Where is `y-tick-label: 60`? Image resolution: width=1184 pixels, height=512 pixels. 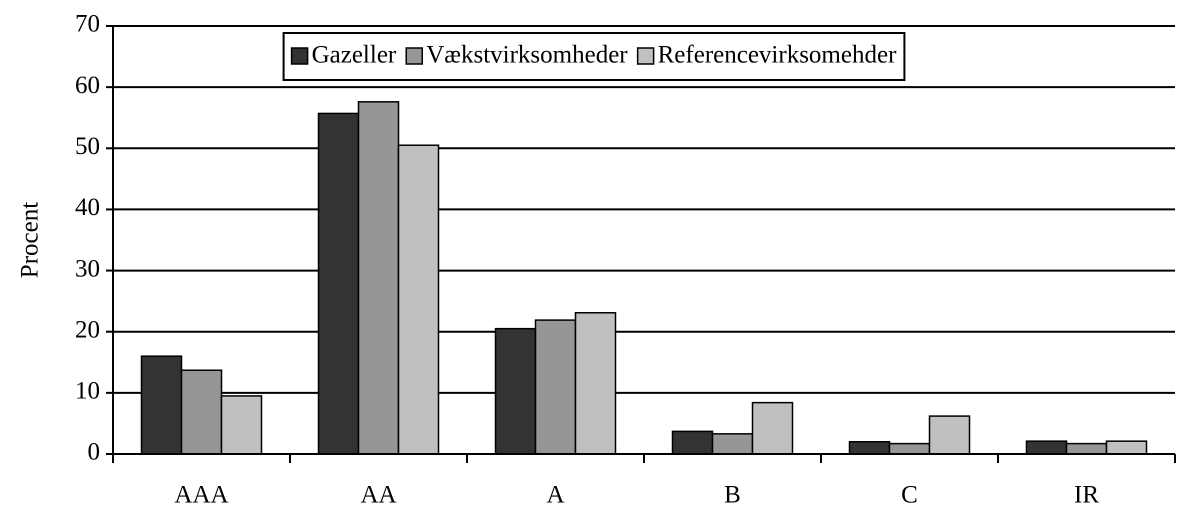
y-tick-label: 60 is located at coordinates (87, 85).